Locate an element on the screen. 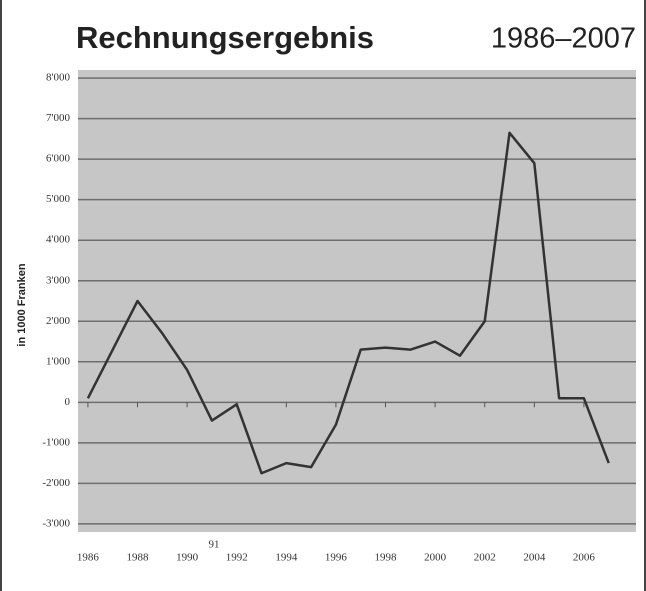 The height and width of the screenshot is (591, 646). y-tick-label: 2'000 is located at coordinates (58, 321).